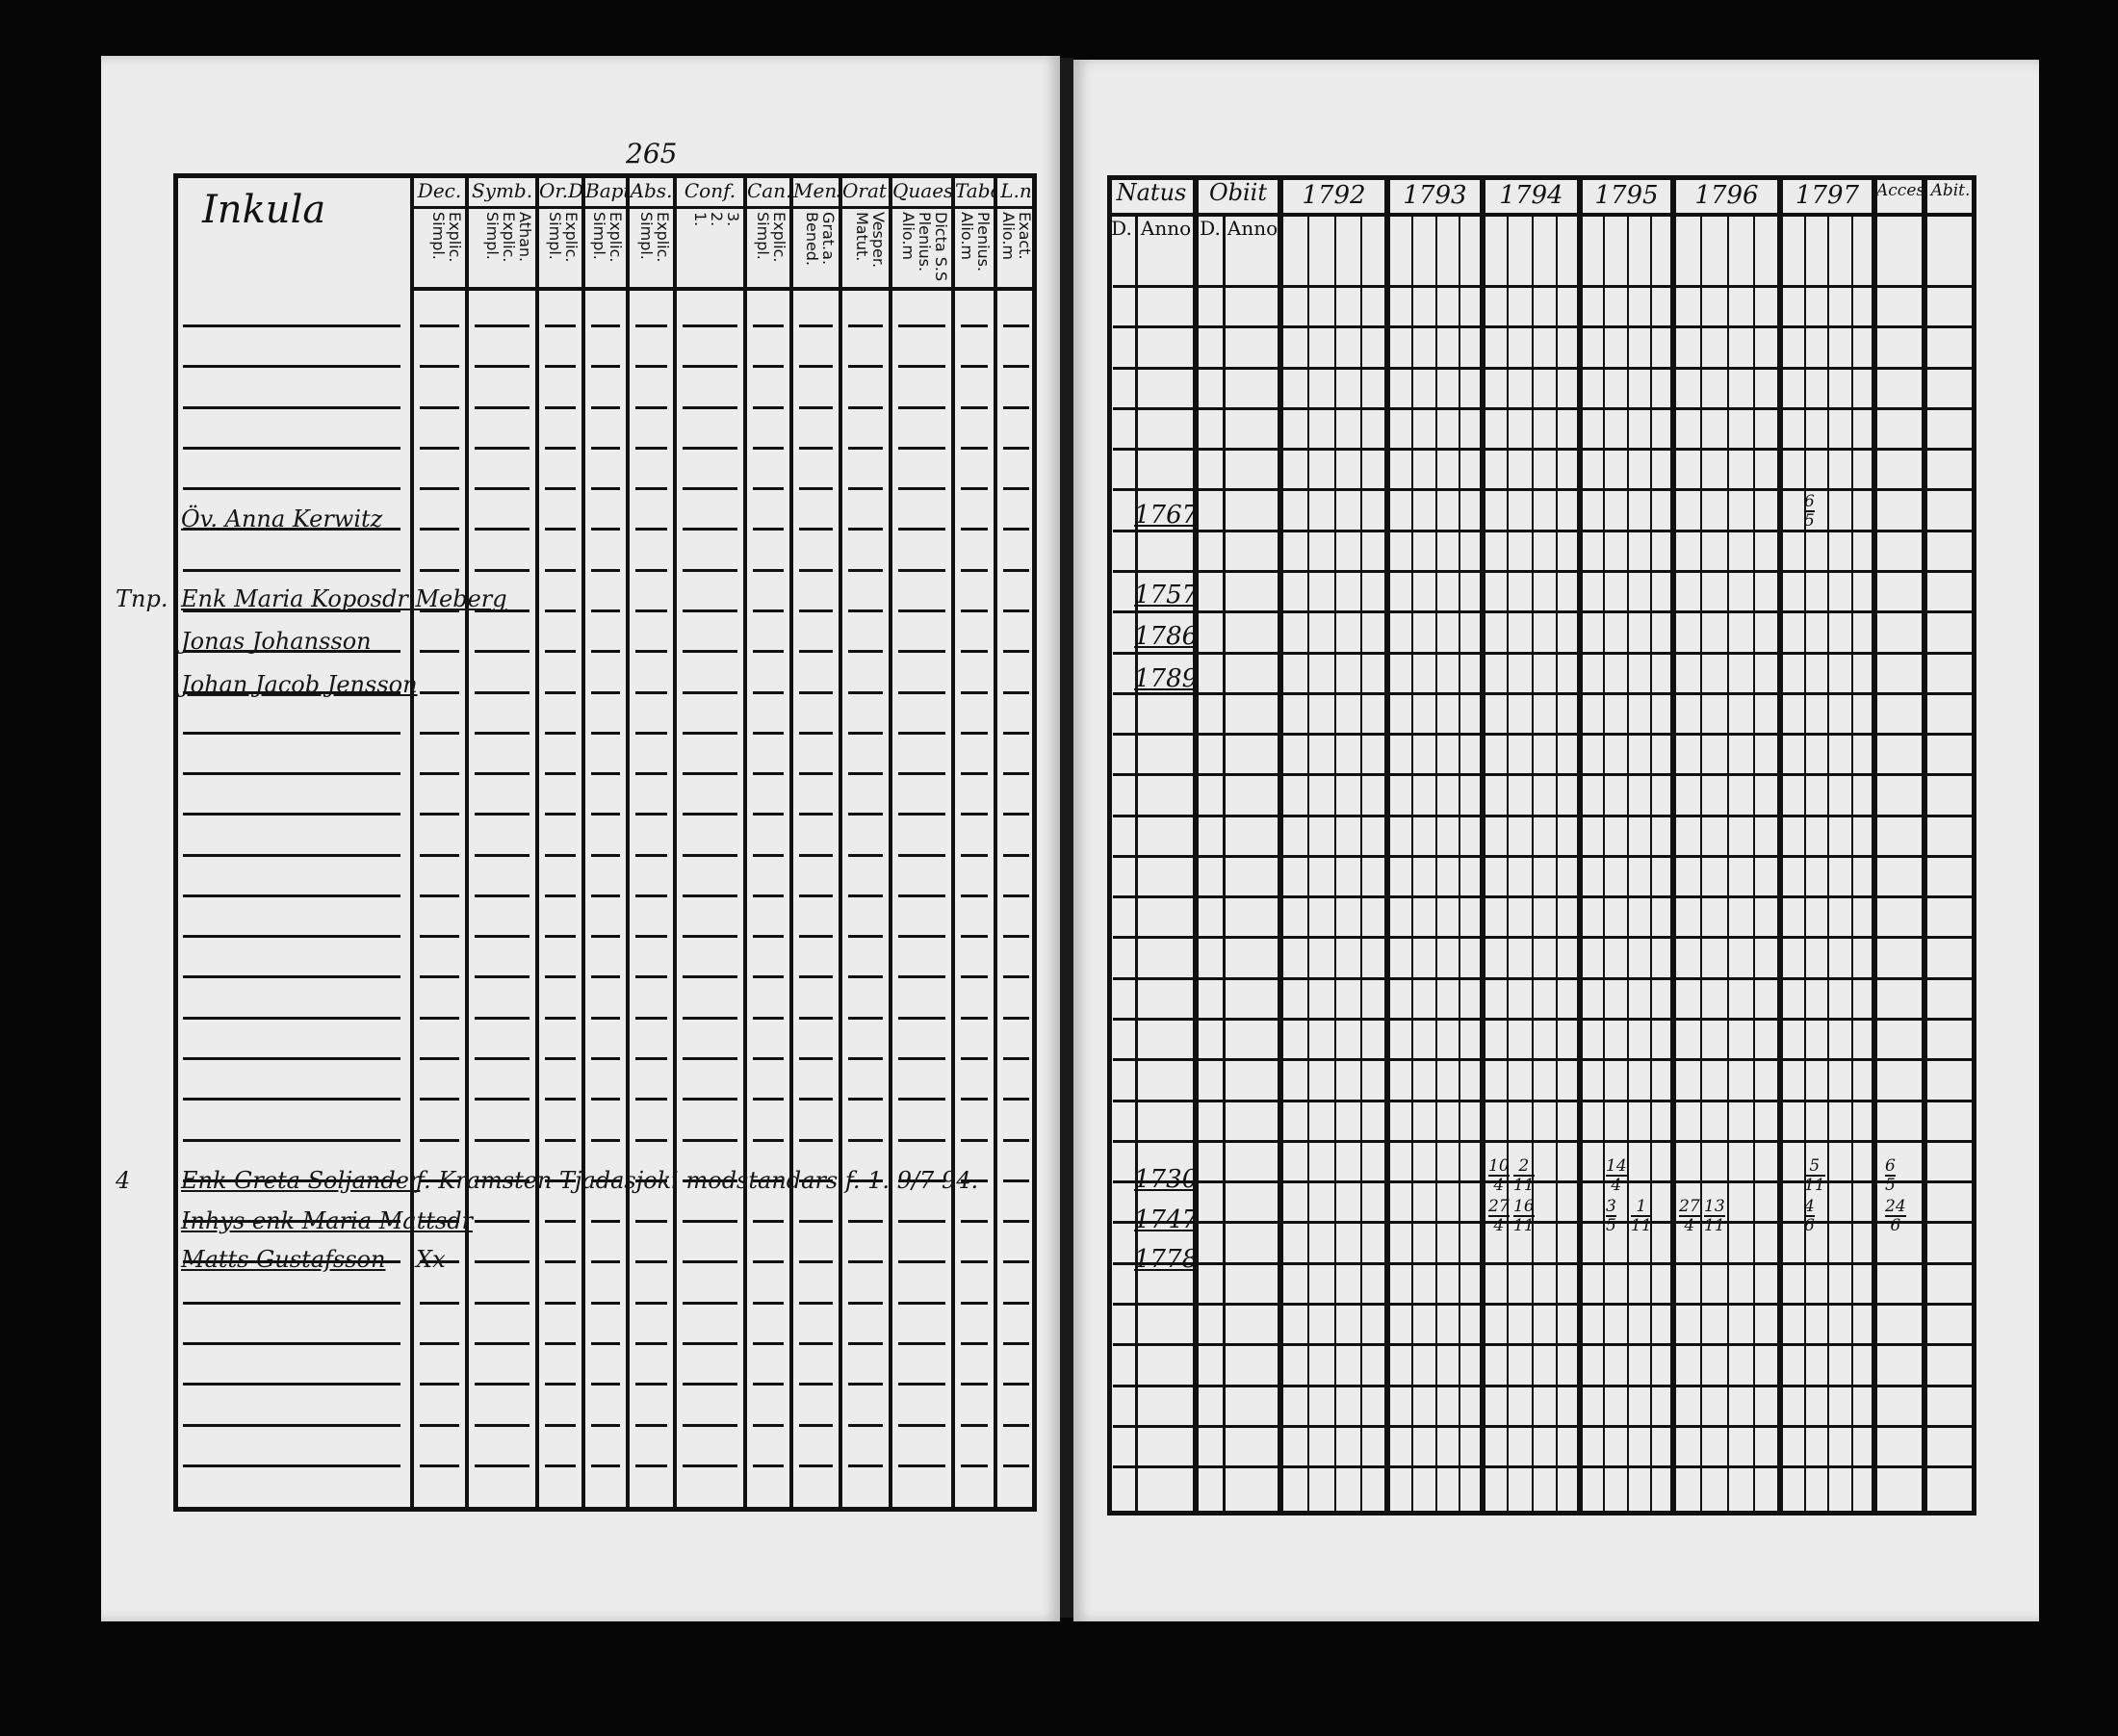  I want to click on year-header: 1794, so click(1531, 195).